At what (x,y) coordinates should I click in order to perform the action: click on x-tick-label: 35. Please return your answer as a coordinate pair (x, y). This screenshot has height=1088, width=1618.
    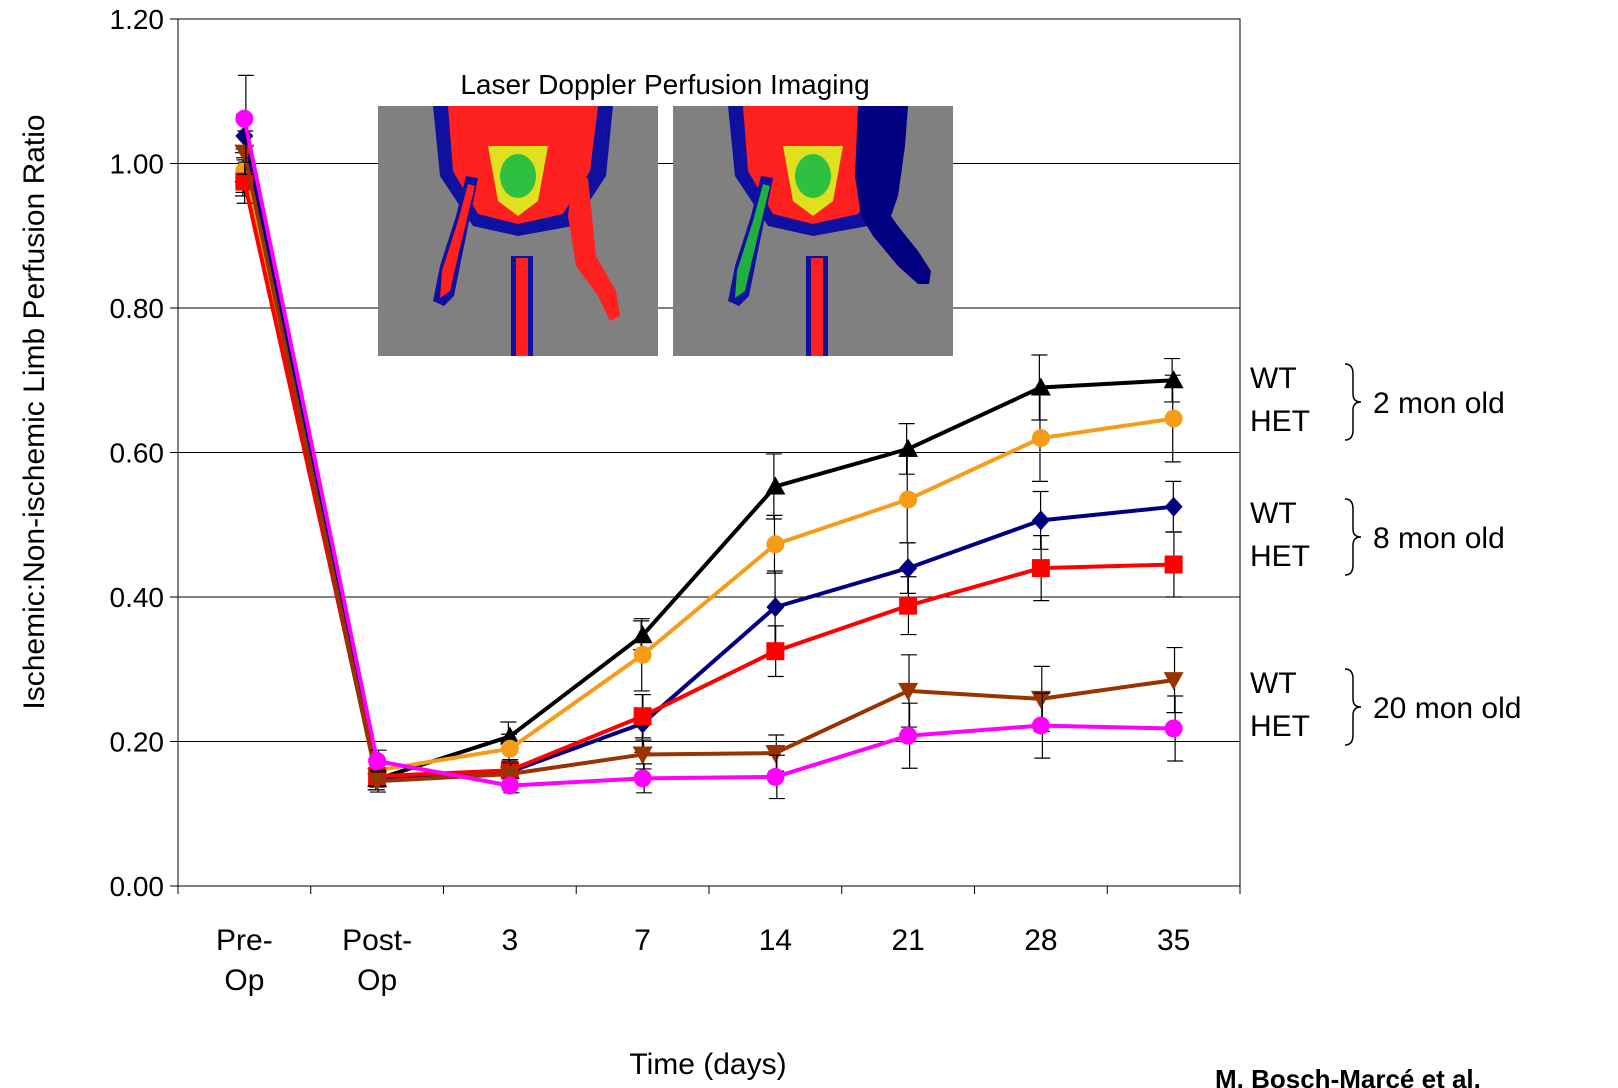
    Looking at the image, I should click on (1173, 940).